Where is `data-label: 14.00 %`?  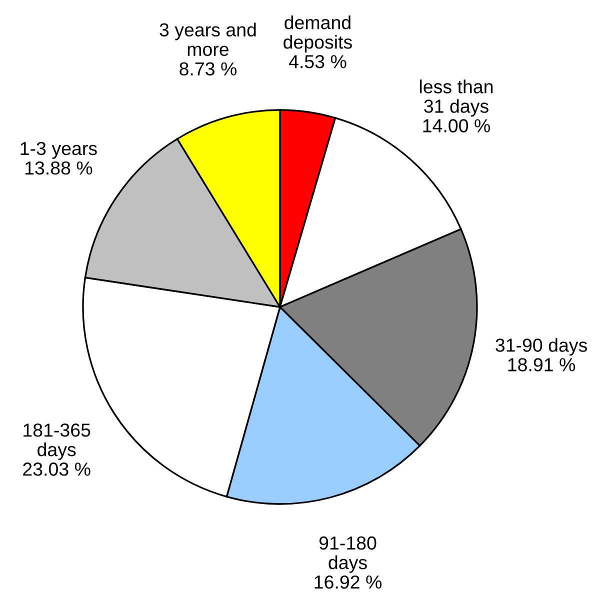 data-label: 14.00 % is located at coordinates (456, 125).